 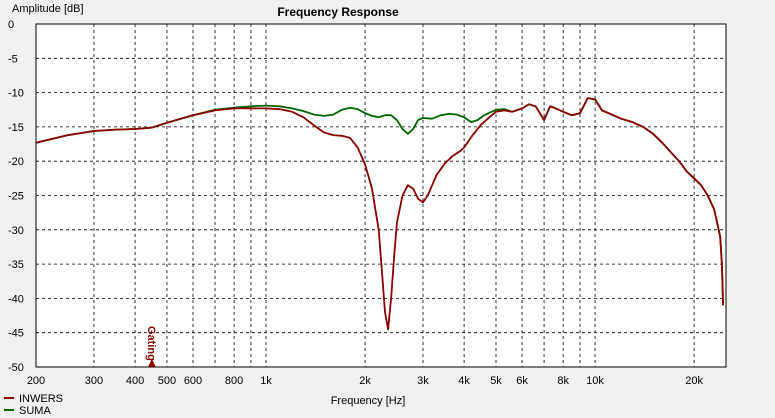 What do you see at coordinates (11, 25) in the screenshot?
I see `y-tick-label: 0` at bounding box center [11, 25].